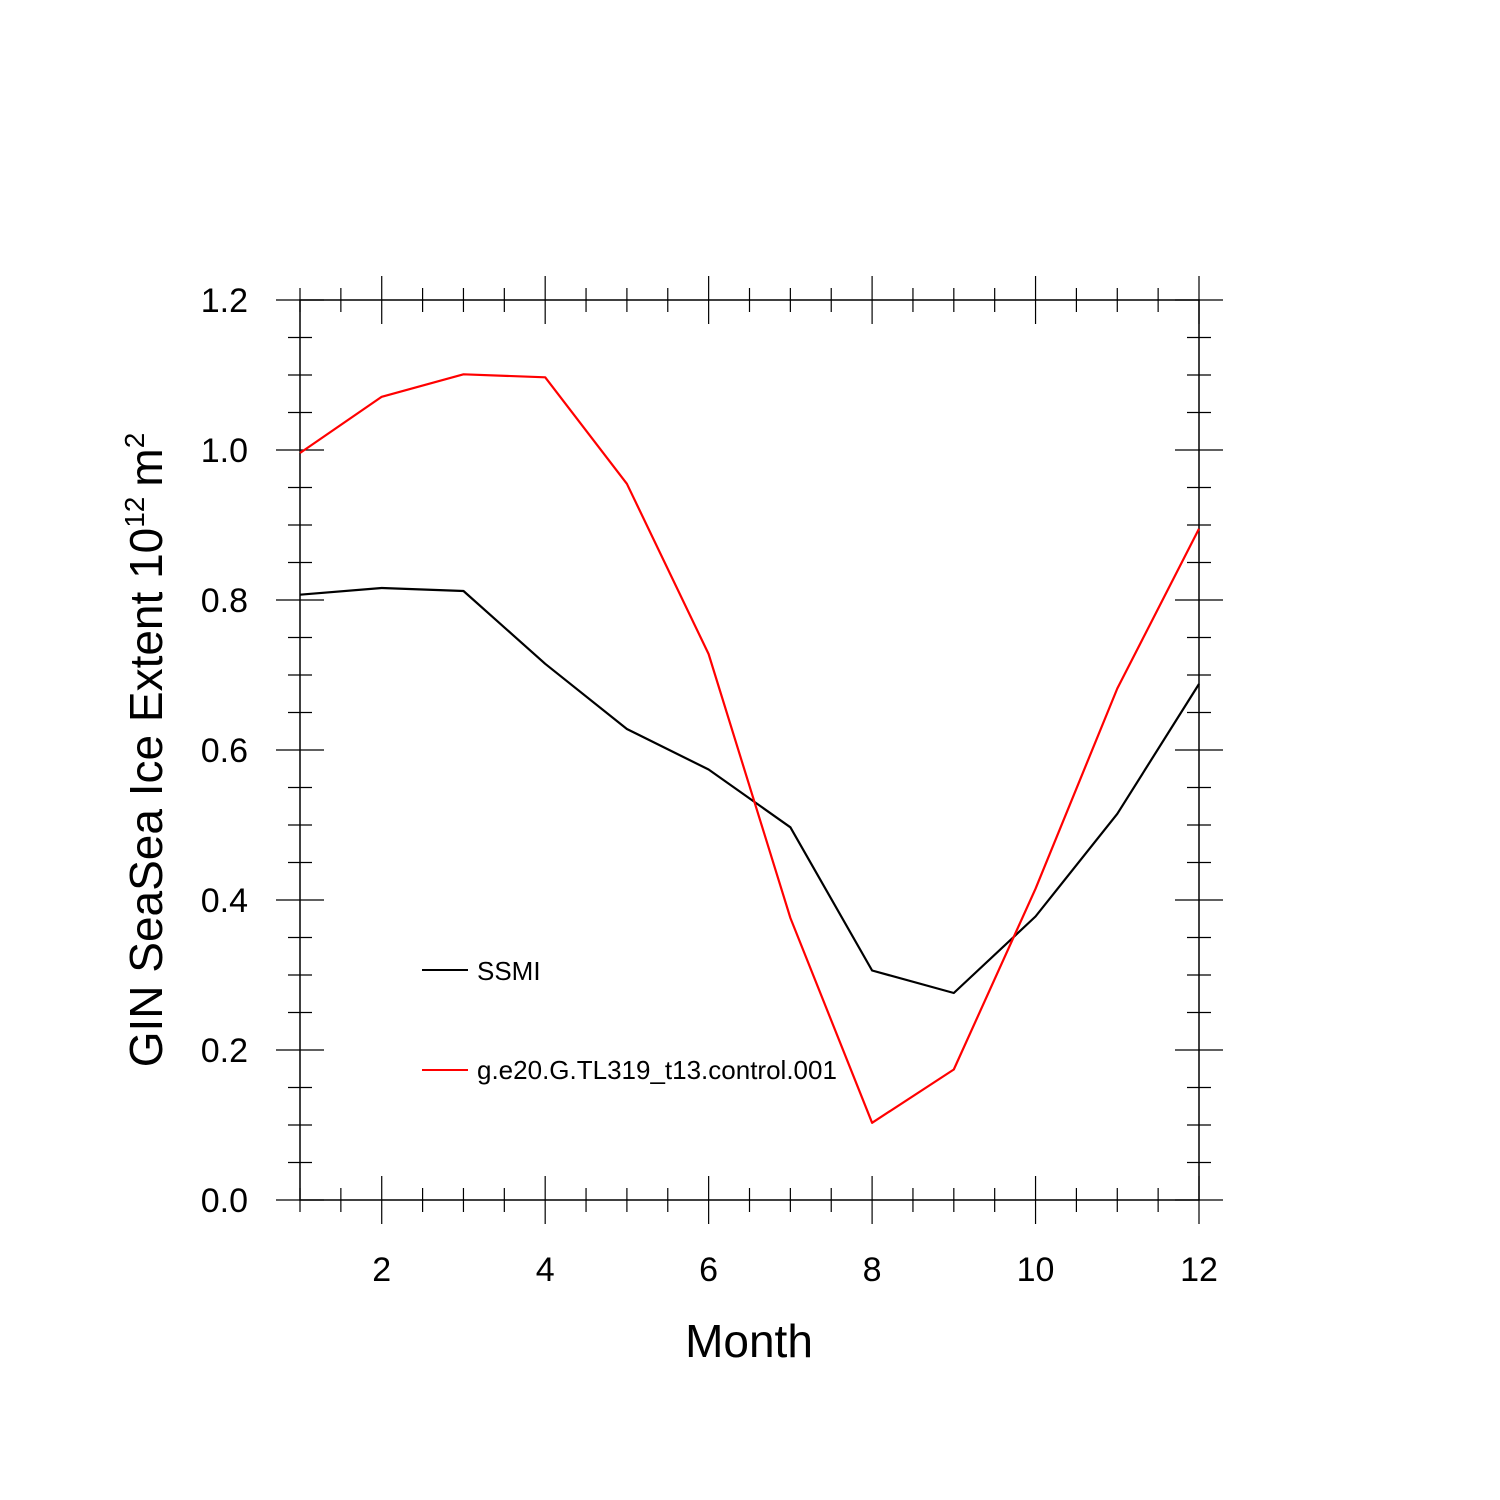 The image size is (1500, 1500). I want to click on legend-label-ssmi: SSMI, so click(509, 971).